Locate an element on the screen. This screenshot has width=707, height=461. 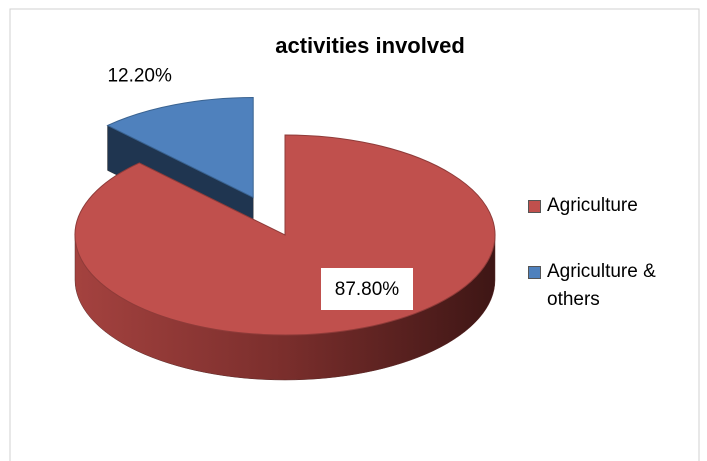
data-label-box is located at coordinates (367, 289).